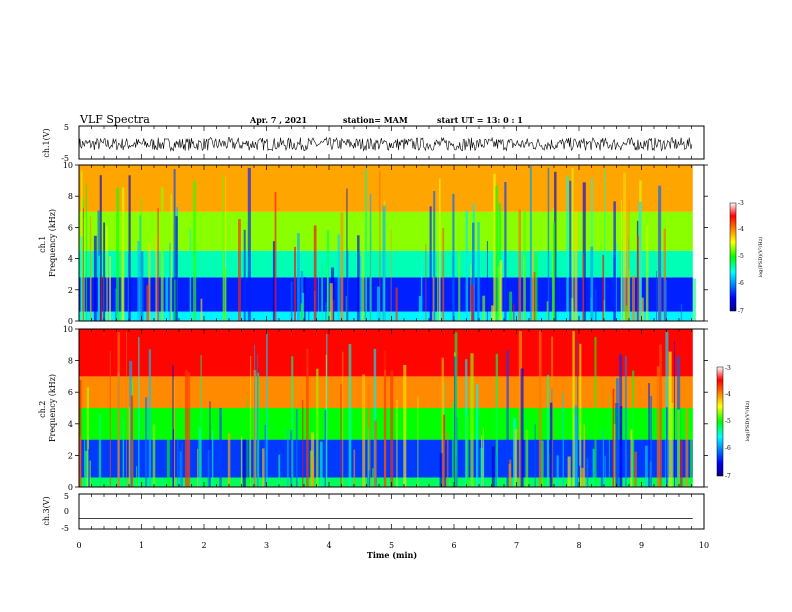 The width and height of the screenshot is (792, 612). I want to click on ch2-colorbar-tick-m7: -7, so click(728, 476).